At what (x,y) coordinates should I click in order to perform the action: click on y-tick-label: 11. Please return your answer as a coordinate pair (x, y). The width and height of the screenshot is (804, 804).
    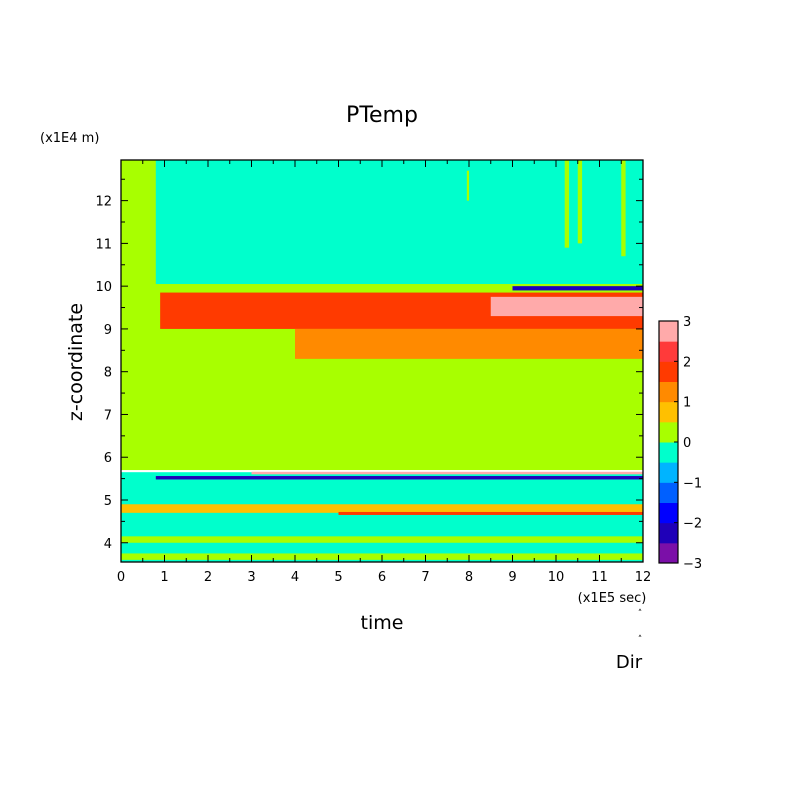
    Looking at the image, I should click on (103, 244).